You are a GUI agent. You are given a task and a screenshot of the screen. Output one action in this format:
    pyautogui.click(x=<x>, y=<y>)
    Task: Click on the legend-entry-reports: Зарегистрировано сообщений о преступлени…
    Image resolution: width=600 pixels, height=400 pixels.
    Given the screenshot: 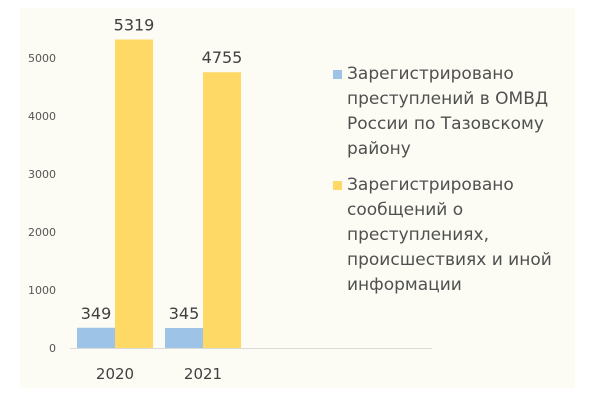 What is the action you would take?
    pyautogui.click(x=453, y=235)
    